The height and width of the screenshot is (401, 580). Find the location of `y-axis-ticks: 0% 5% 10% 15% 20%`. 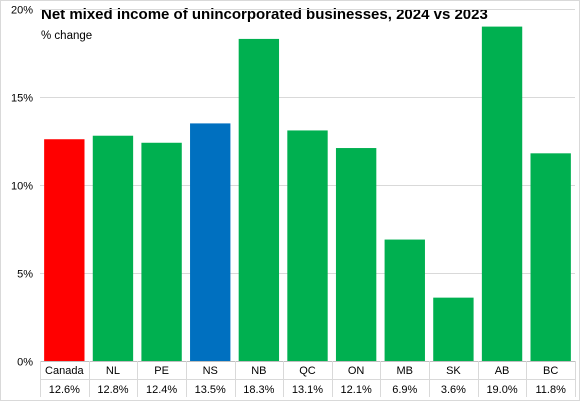

y-axis-ticks: 0% 5% 10% 15% 20% is located at coordinates (22, 187).